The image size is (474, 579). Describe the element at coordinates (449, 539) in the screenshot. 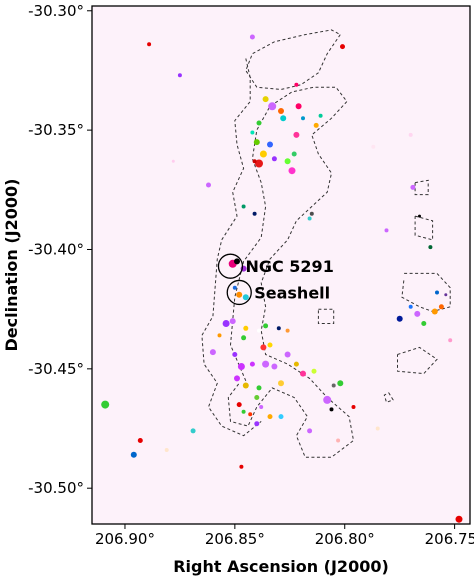

I see `x-tick-label: 206.75°` at that location.